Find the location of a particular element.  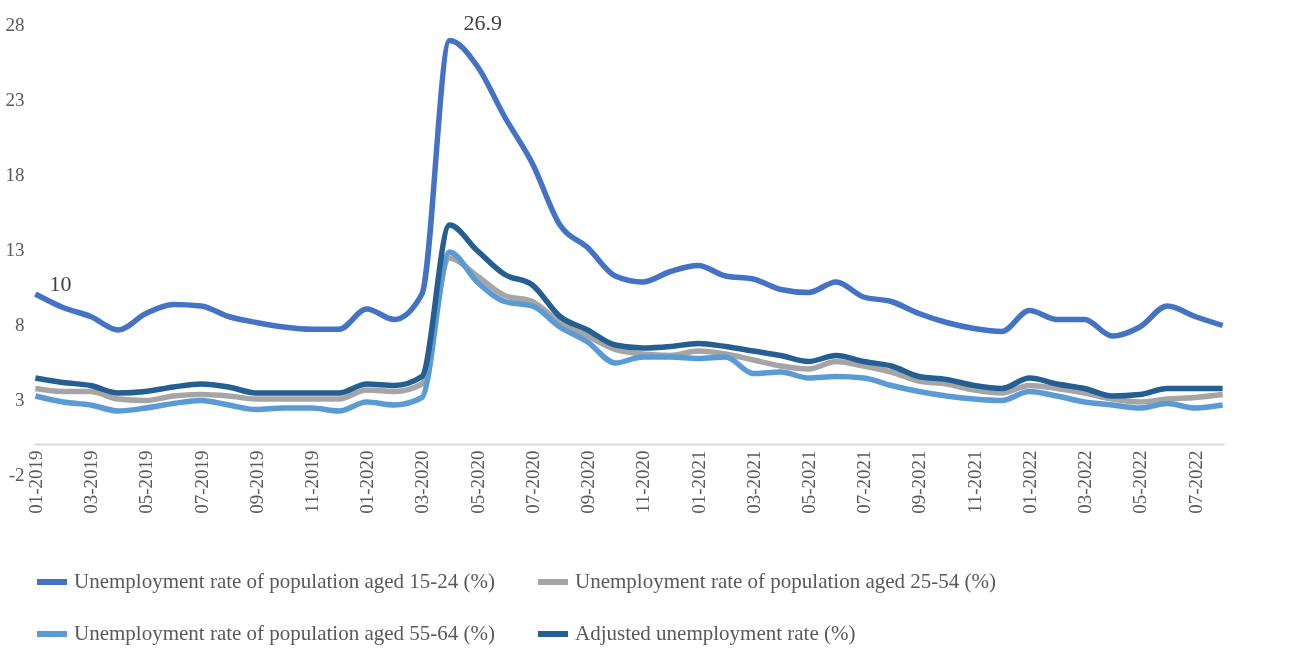

x-tick-label: 07-2021 is located at coordinates (864, 482).